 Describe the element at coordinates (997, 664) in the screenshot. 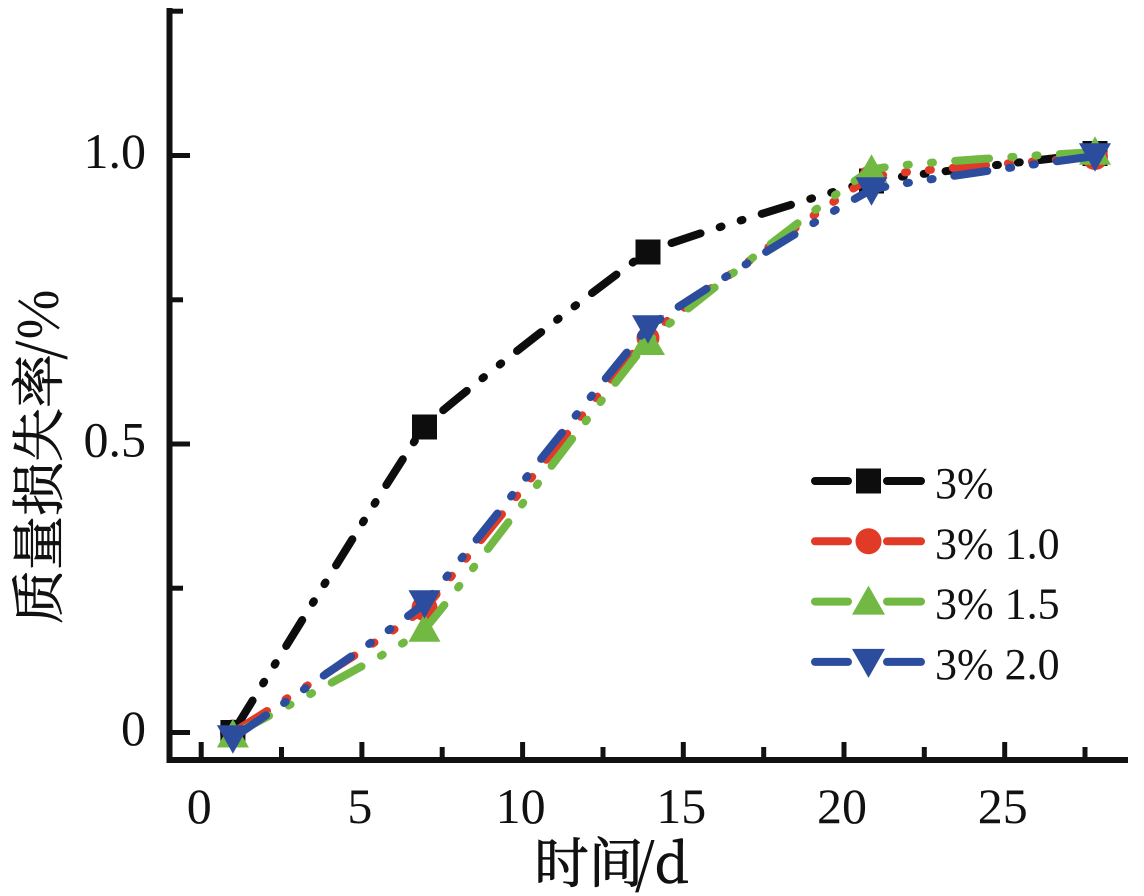

I see `svg-text: 3% 2.0` at that location.